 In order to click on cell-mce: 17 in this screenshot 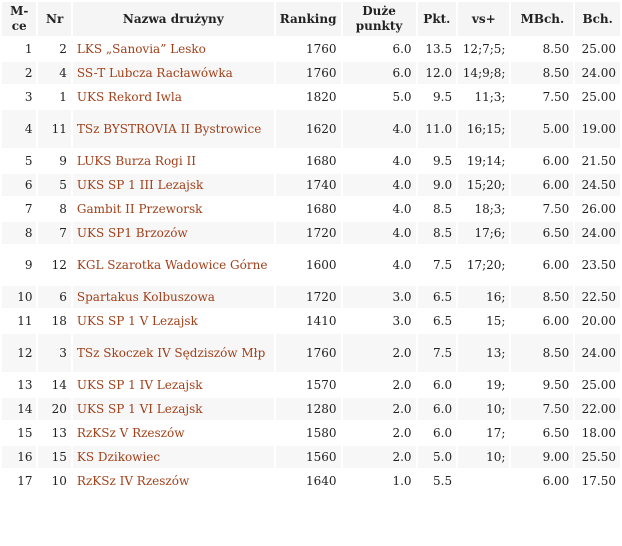, I will do `click(25, 481)`.